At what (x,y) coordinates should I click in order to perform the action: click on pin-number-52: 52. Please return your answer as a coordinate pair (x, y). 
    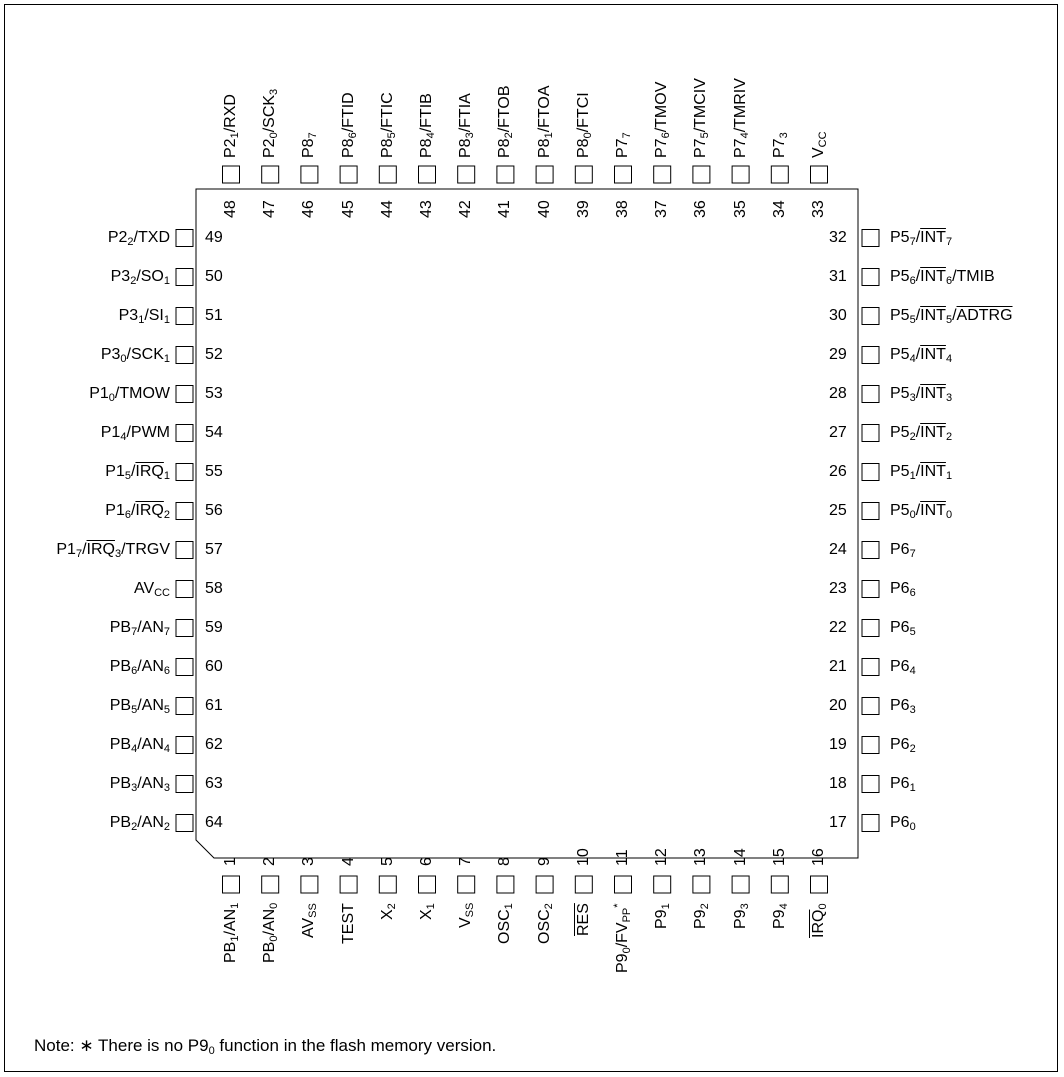
    Looking at the image, I should click on (214, 354).